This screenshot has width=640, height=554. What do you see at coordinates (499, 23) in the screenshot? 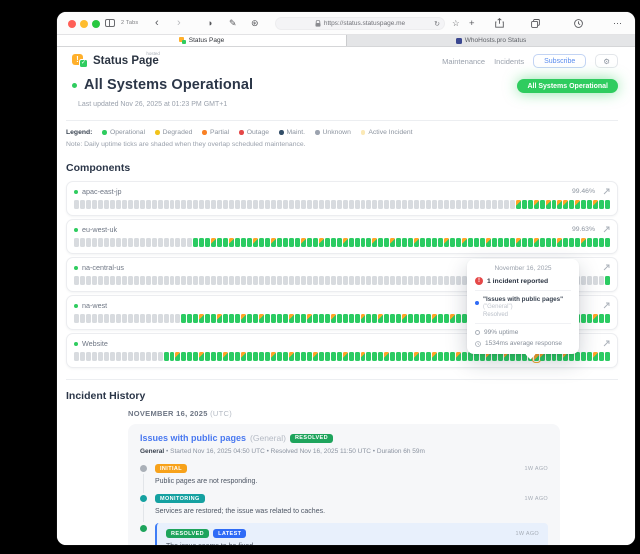
I see `share-icon` at bounding box center [499, 23].